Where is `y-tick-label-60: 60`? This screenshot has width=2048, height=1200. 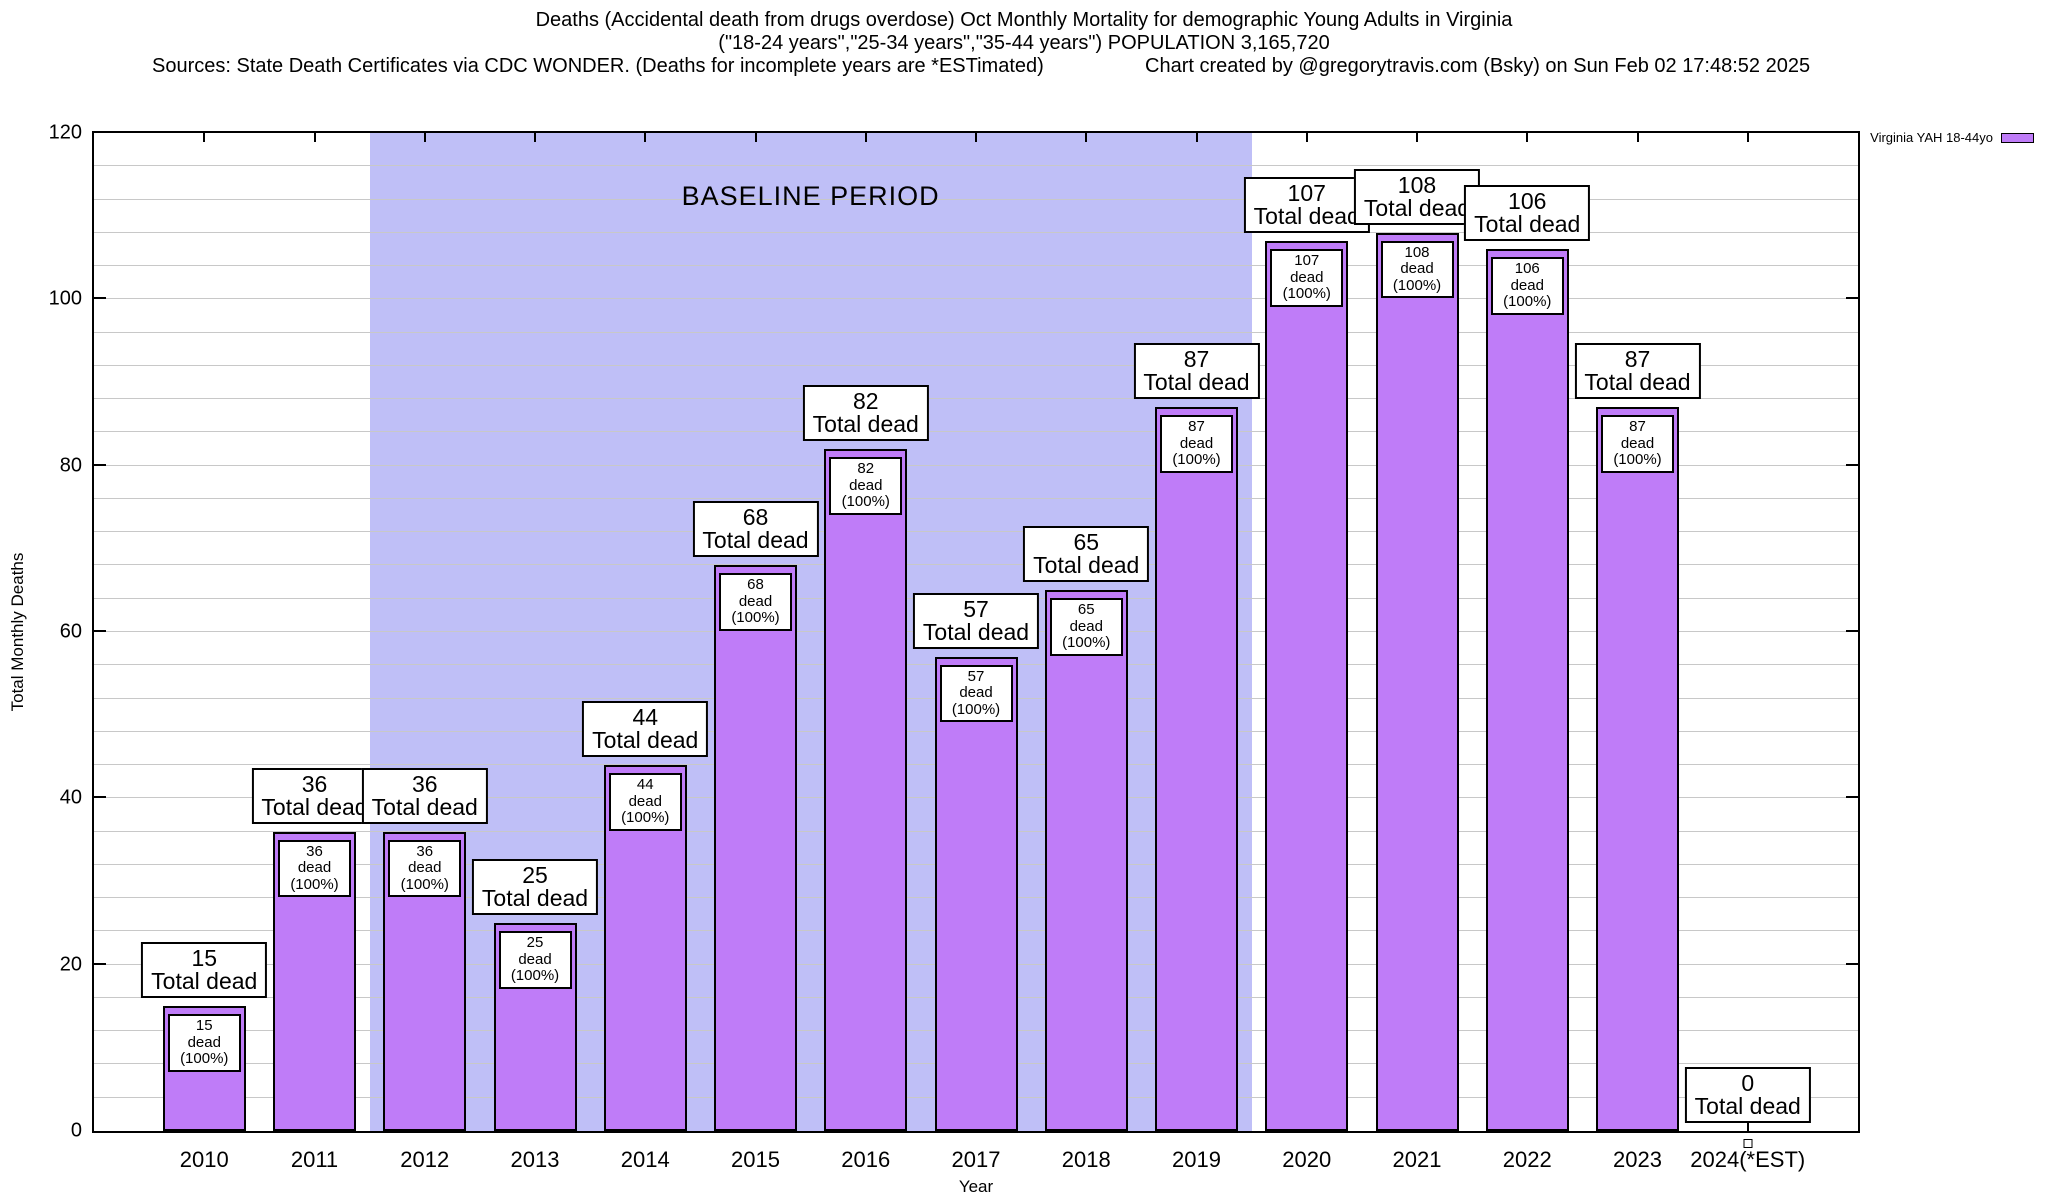
y-tick-label-60: 60 is located at coordinates (70, 631).